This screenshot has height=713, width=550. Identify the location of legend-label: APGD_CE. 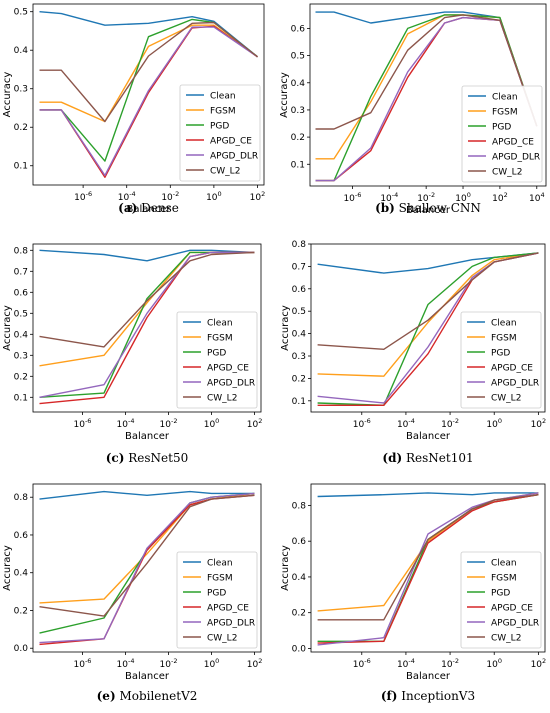
(228, 609).